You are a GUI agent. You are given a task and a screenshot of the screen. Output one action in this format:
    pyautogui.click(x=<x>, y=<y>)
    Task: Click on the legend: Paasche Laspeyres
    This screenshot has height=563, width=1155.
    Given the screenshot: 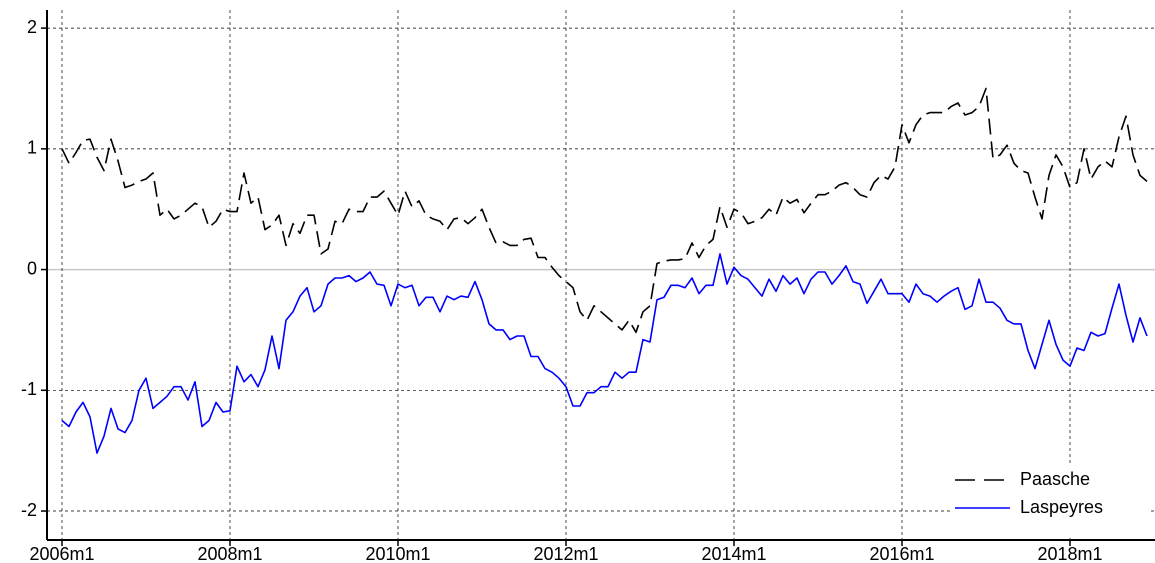 What is the action you would take?
    pyautogui.click(x=1050, y=500)
    